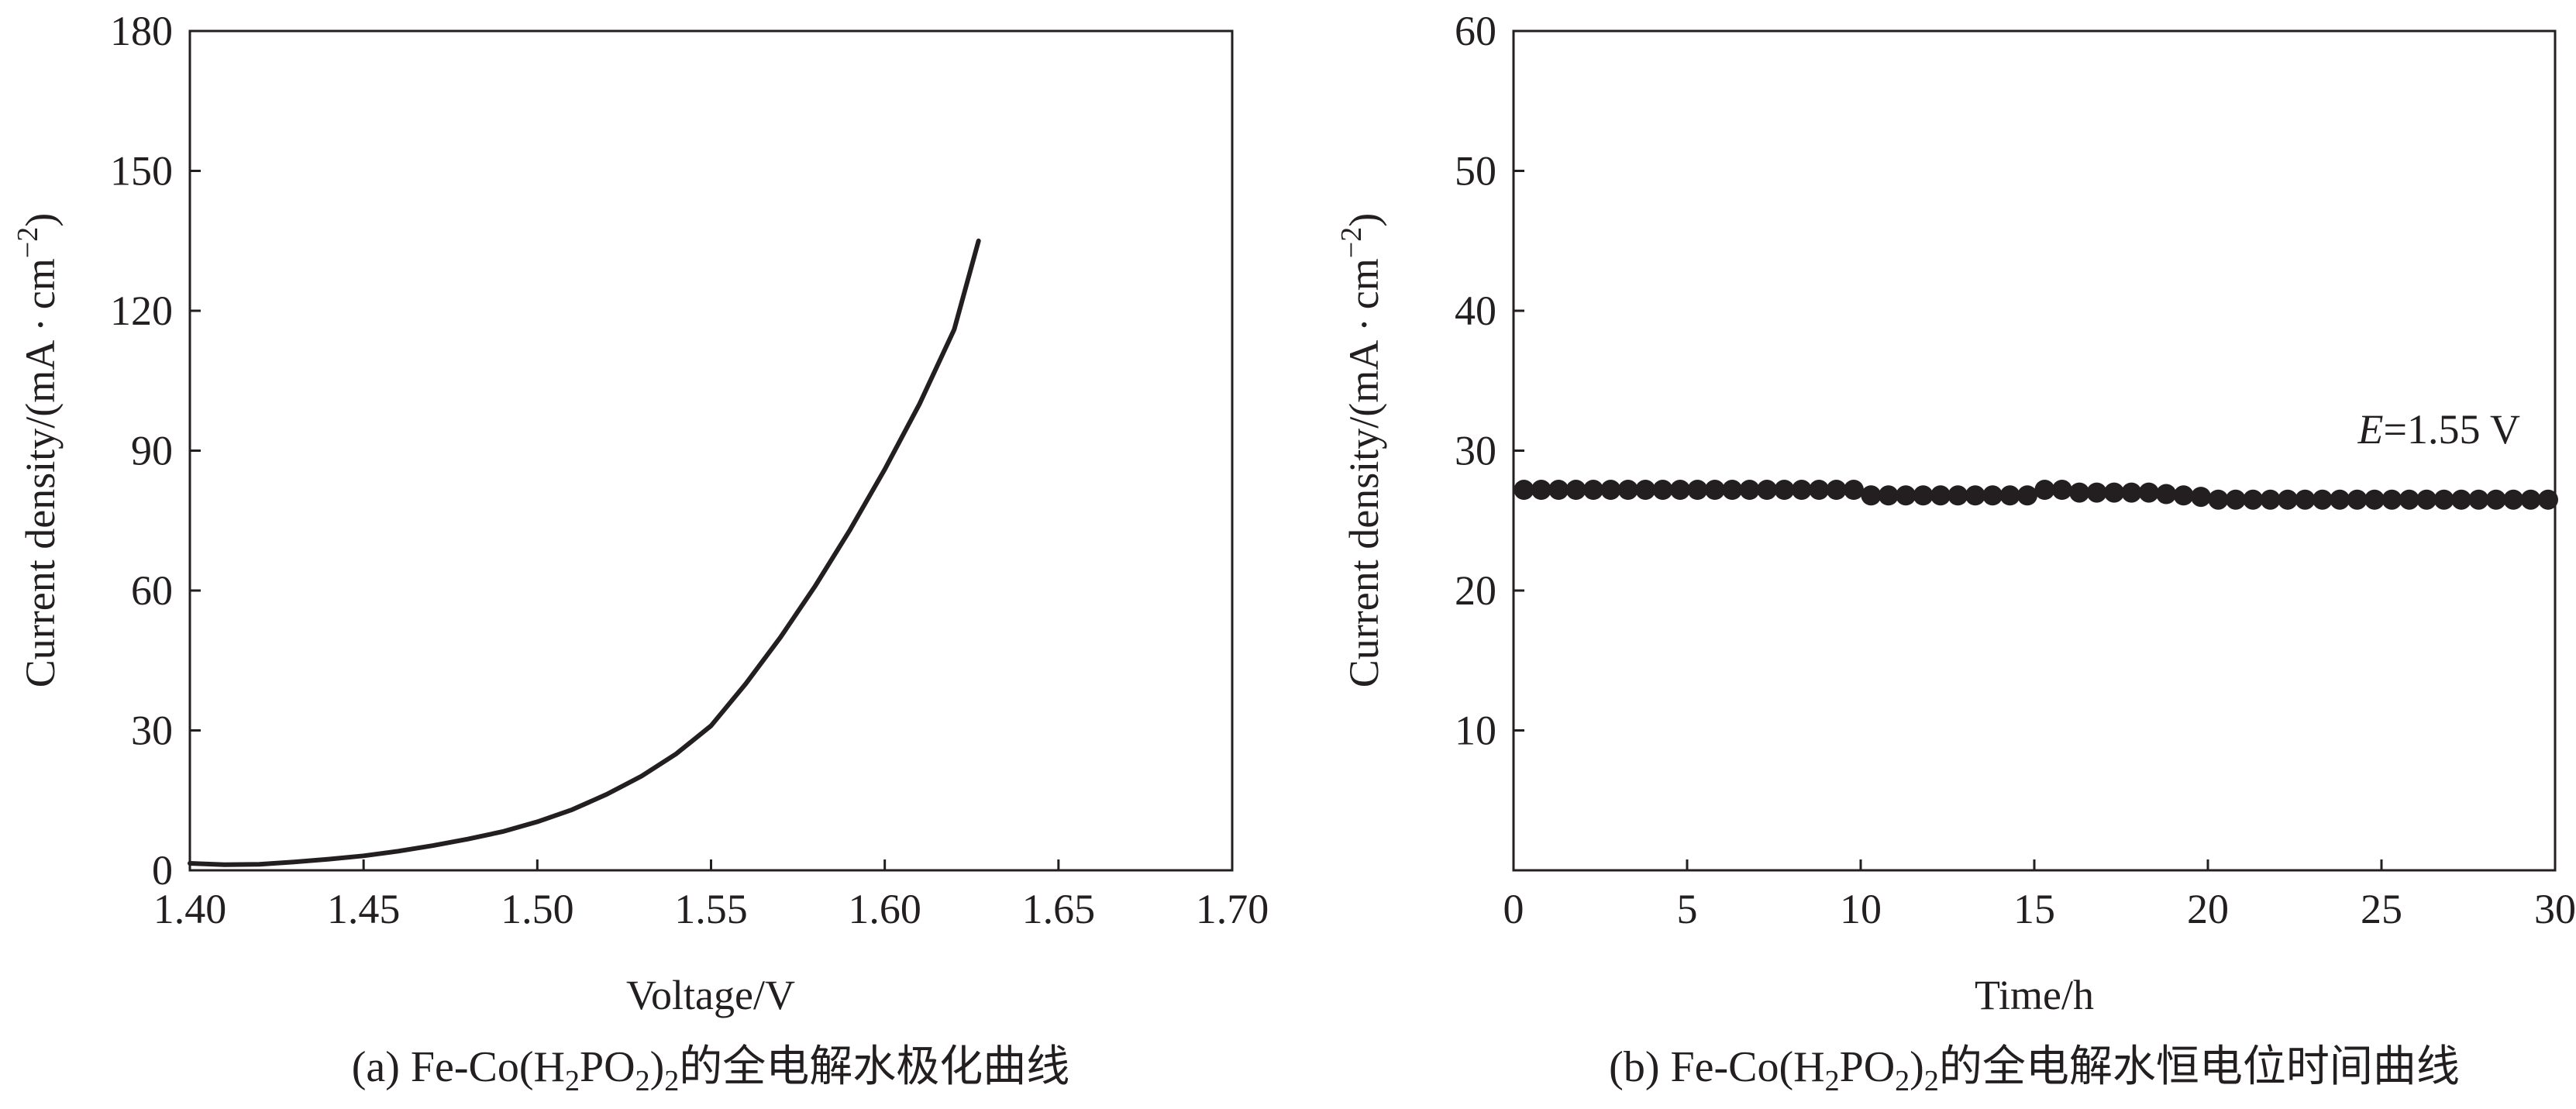 This screenshot has height=1109, width=2576. I want to click on chart-a-x-tick-label: 1.65, so click(1059, 909).